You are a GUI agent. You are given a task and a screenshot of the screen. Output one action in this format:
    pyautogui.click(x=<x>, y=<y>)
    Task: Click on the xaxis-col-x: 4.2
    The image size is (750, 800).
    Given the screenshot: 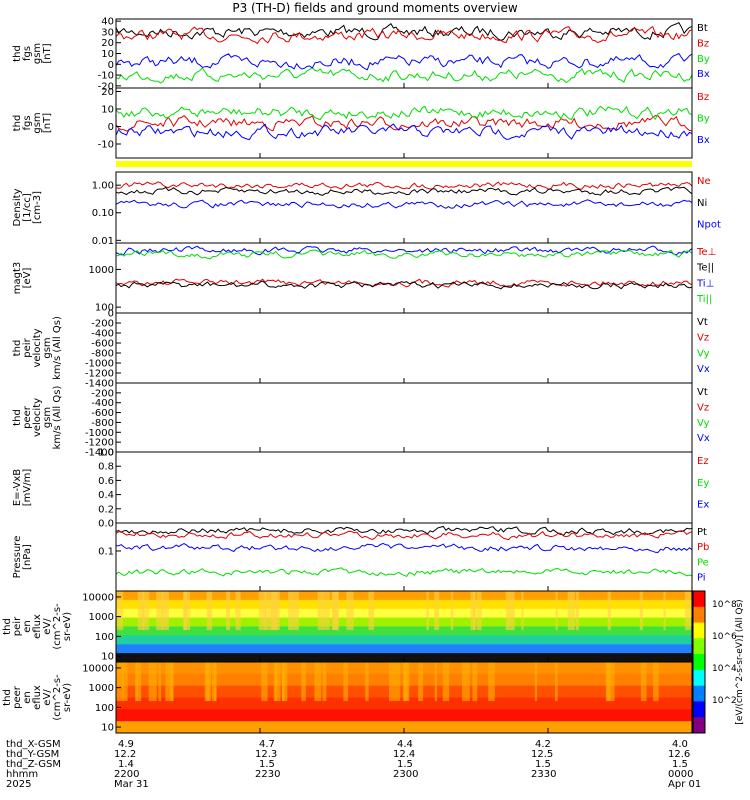 What is the action you would take?
    pyautogui.click(x=543, y=744)
    